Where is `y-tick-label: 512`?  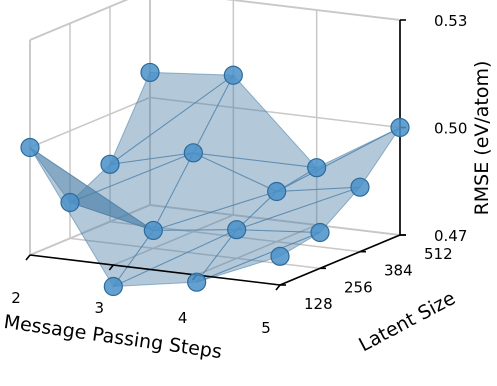
y-tick-label: 512 is located at coordinates (438, 254).